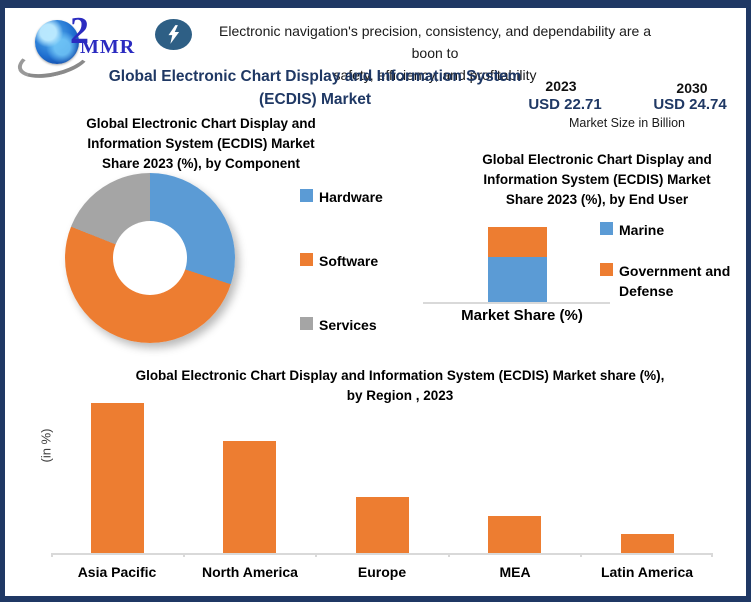  Describe the element at coordinates (565, 104) in the screenshot. I see `market-size-start-value: USD 22.71` at that location.